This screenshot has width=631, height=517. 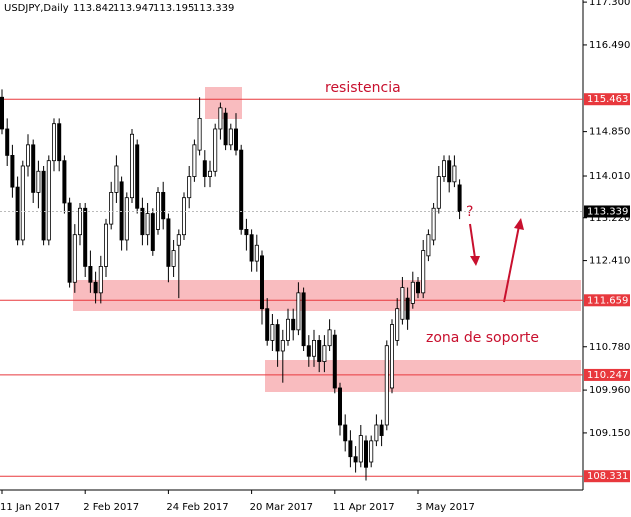 I want to click on level-label: 111.659, so click(x=607, y=300).